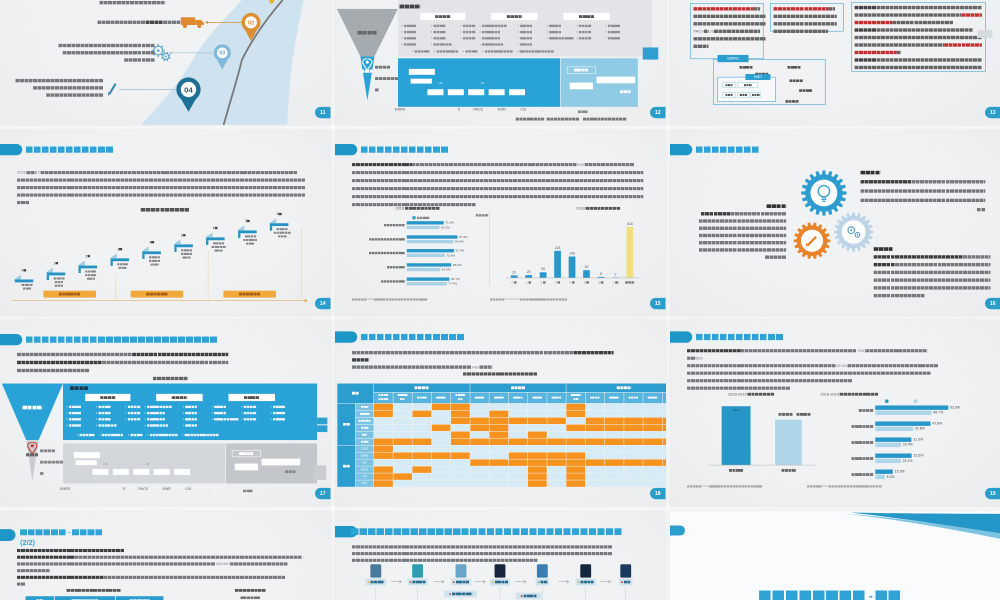  I want to click on svg-text: 03, so click(222, 54).